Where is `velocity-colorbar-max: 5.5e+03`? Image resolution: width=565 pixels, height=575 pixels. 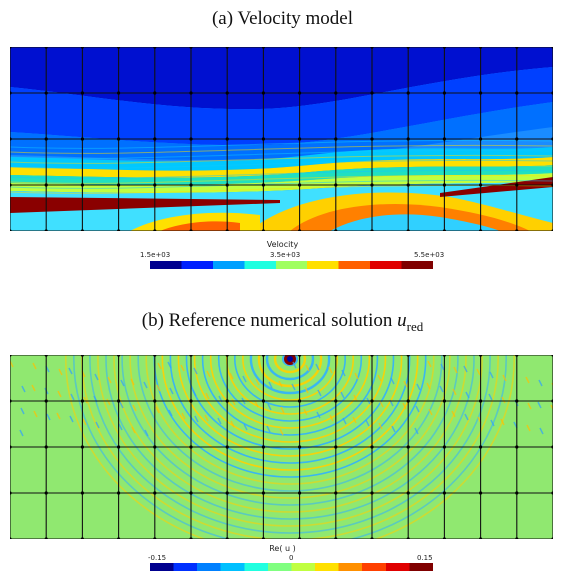 velocity-colorbar-max: 5.5e+03 is located at coordinates (429, 255).